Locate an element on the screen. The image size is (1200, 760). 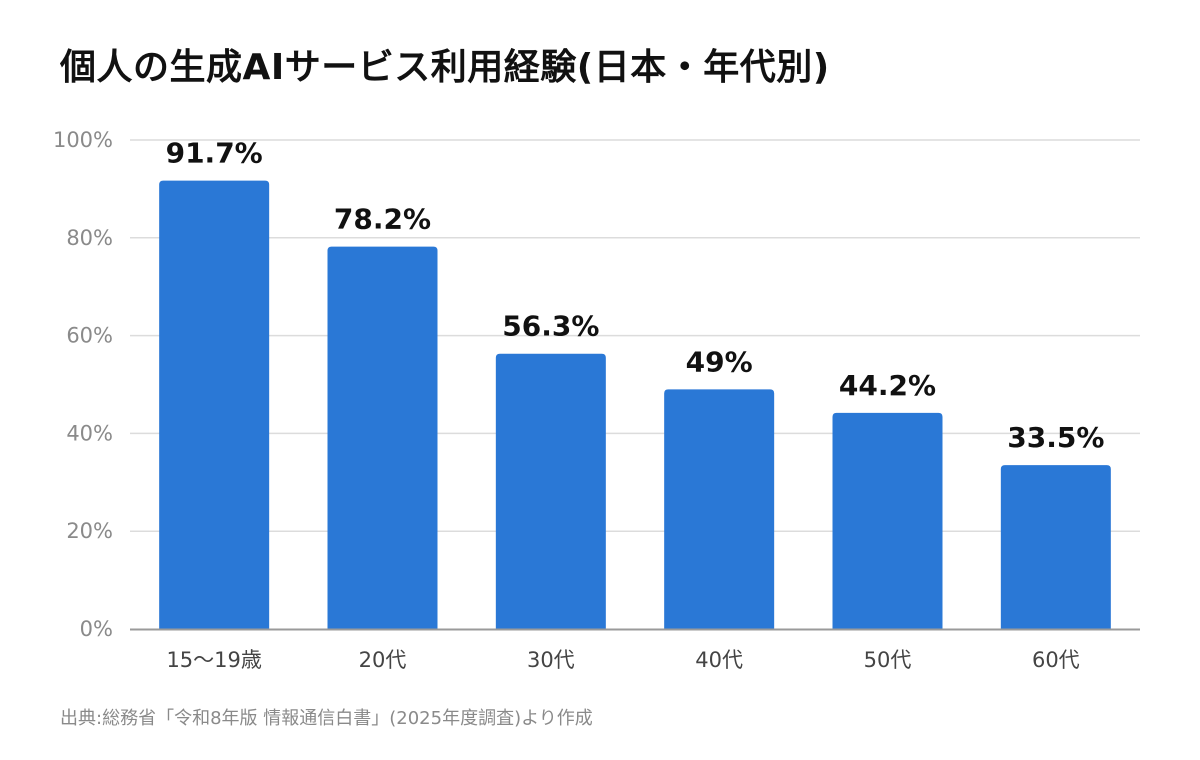
chart-title: 個人の生成AIサービス利用経験(日本・年代別) is located at coordinates (445, 67).